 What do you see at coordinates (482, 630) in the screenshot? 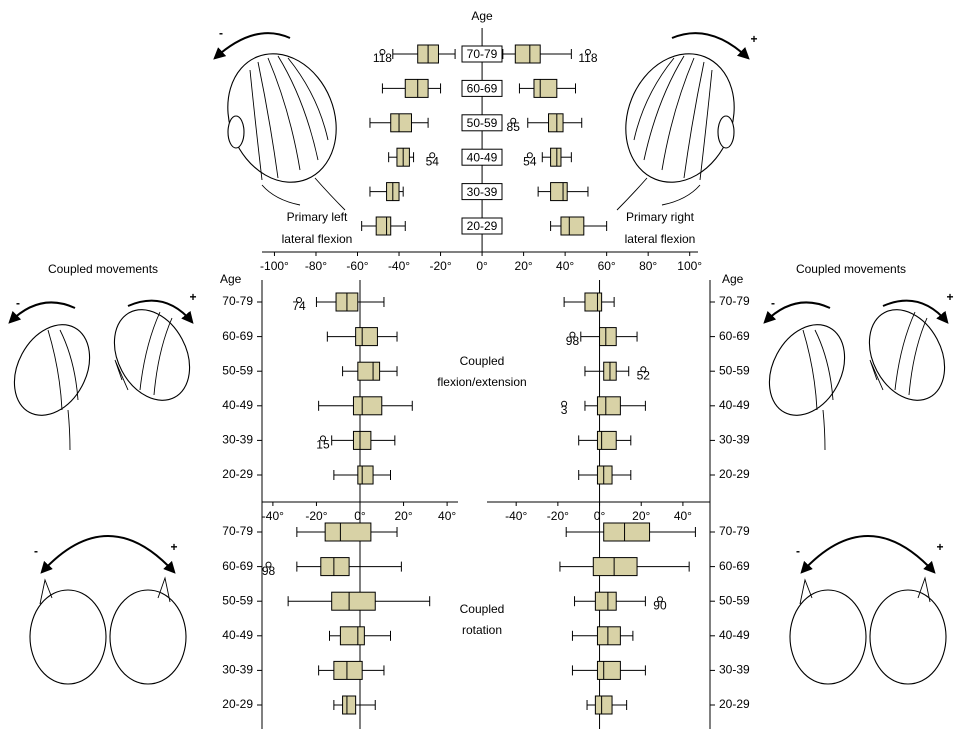
I see `panel-title: rotation` at bounding box center [482, 630].